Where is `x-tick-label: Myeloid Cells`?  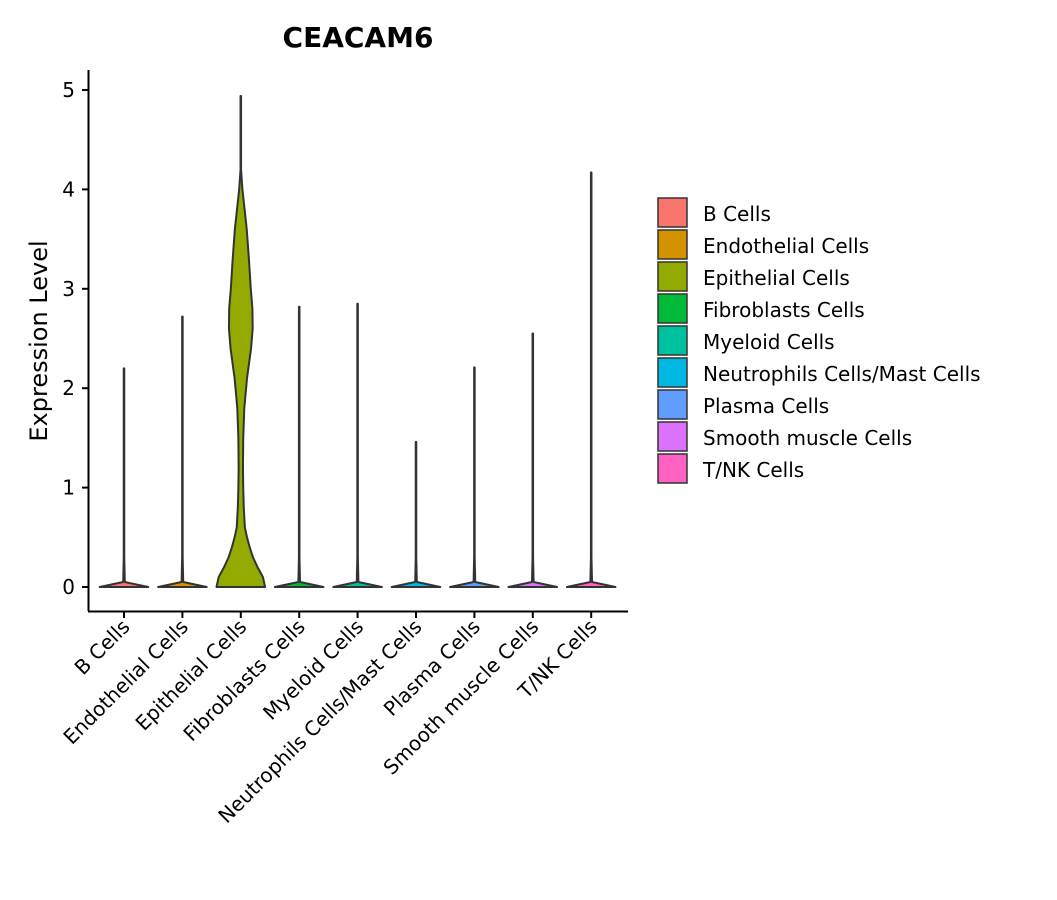 x-tick-label: Myeloid Cells is located at coordinates (313, 670).